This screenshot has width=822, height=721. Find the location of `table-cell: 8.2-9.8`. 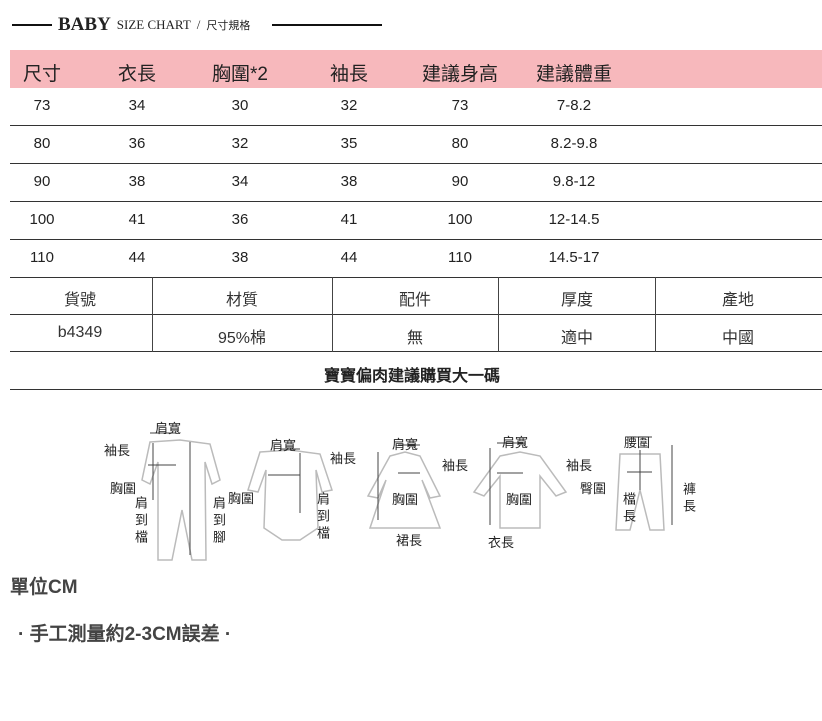

table-cell: 8.2-9.8 is located at coordinates (574, 143).